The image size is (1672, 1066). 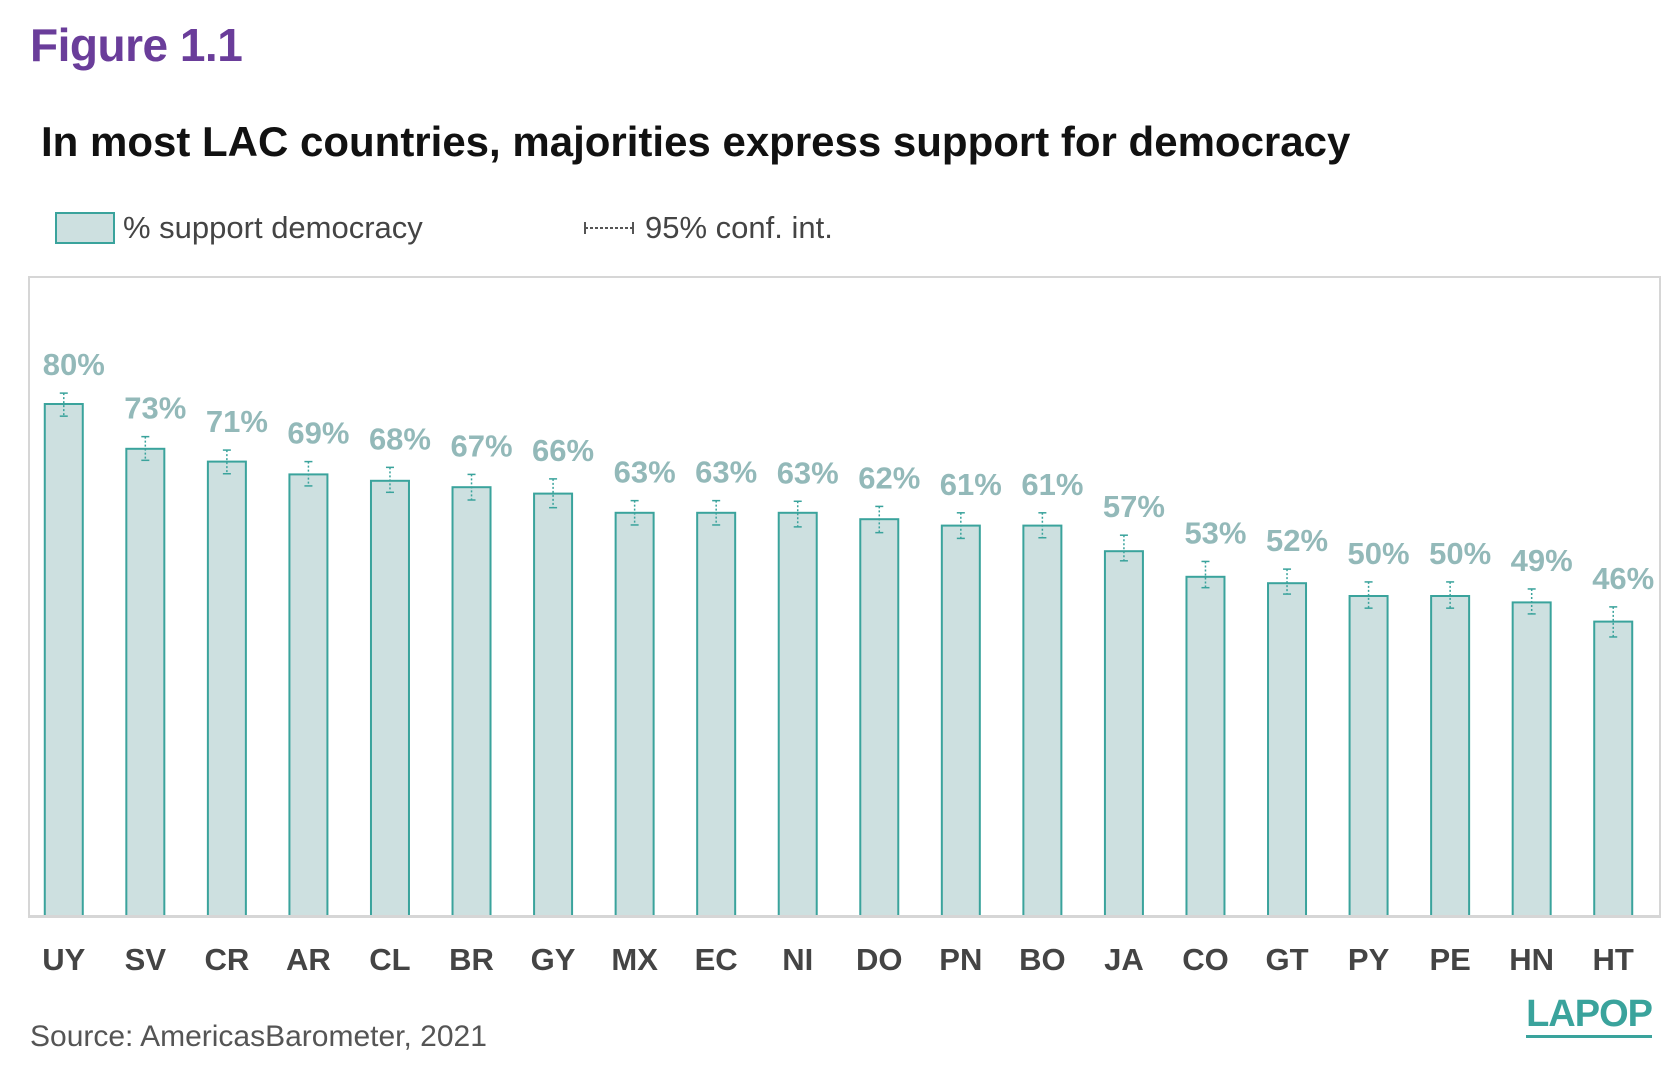 I want to click on value-label-cr: 71%, so click(x=237, y=421).